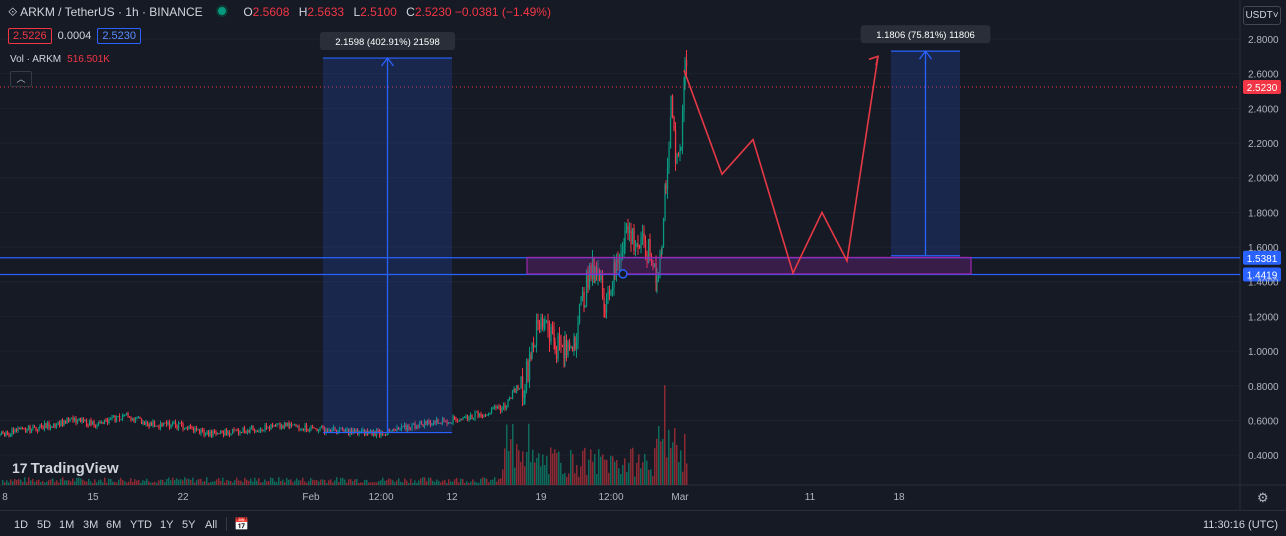 The image size is (1286, 536). What do you see at coordinates (141, 525) in the screenshot?
I see `range-ytd-button: YTD` at bounding box center [141, 525].